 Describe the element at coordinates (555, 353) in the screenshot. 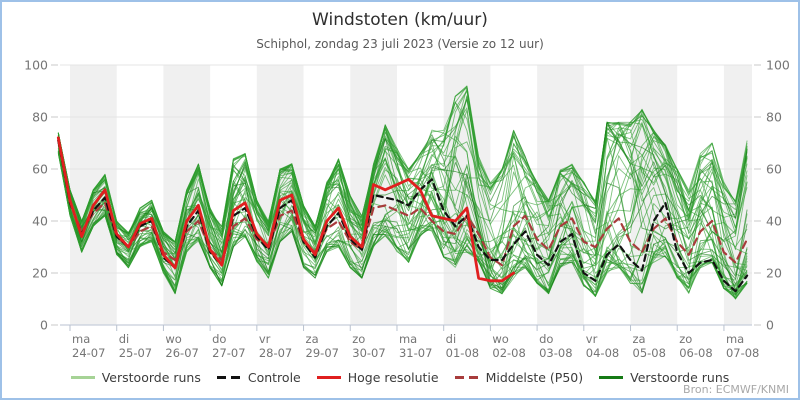

I see `x-axis-date-label: 03-08` at that location.